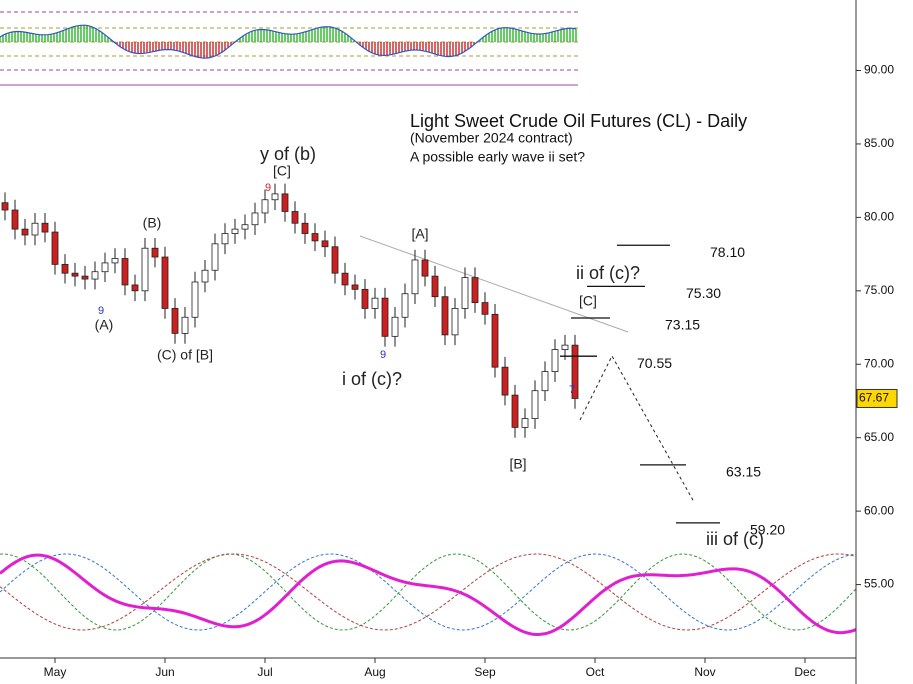 Image resolution: width=913 pixels, height=684 pixels. I want to click on x-tick-label: Aug, so click(374, 672).